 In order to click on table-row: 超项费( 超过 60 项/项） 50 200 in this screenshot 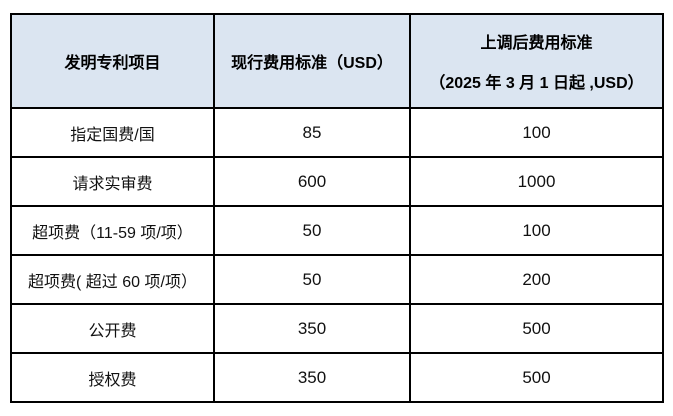, I will do `click(337, 279)`.